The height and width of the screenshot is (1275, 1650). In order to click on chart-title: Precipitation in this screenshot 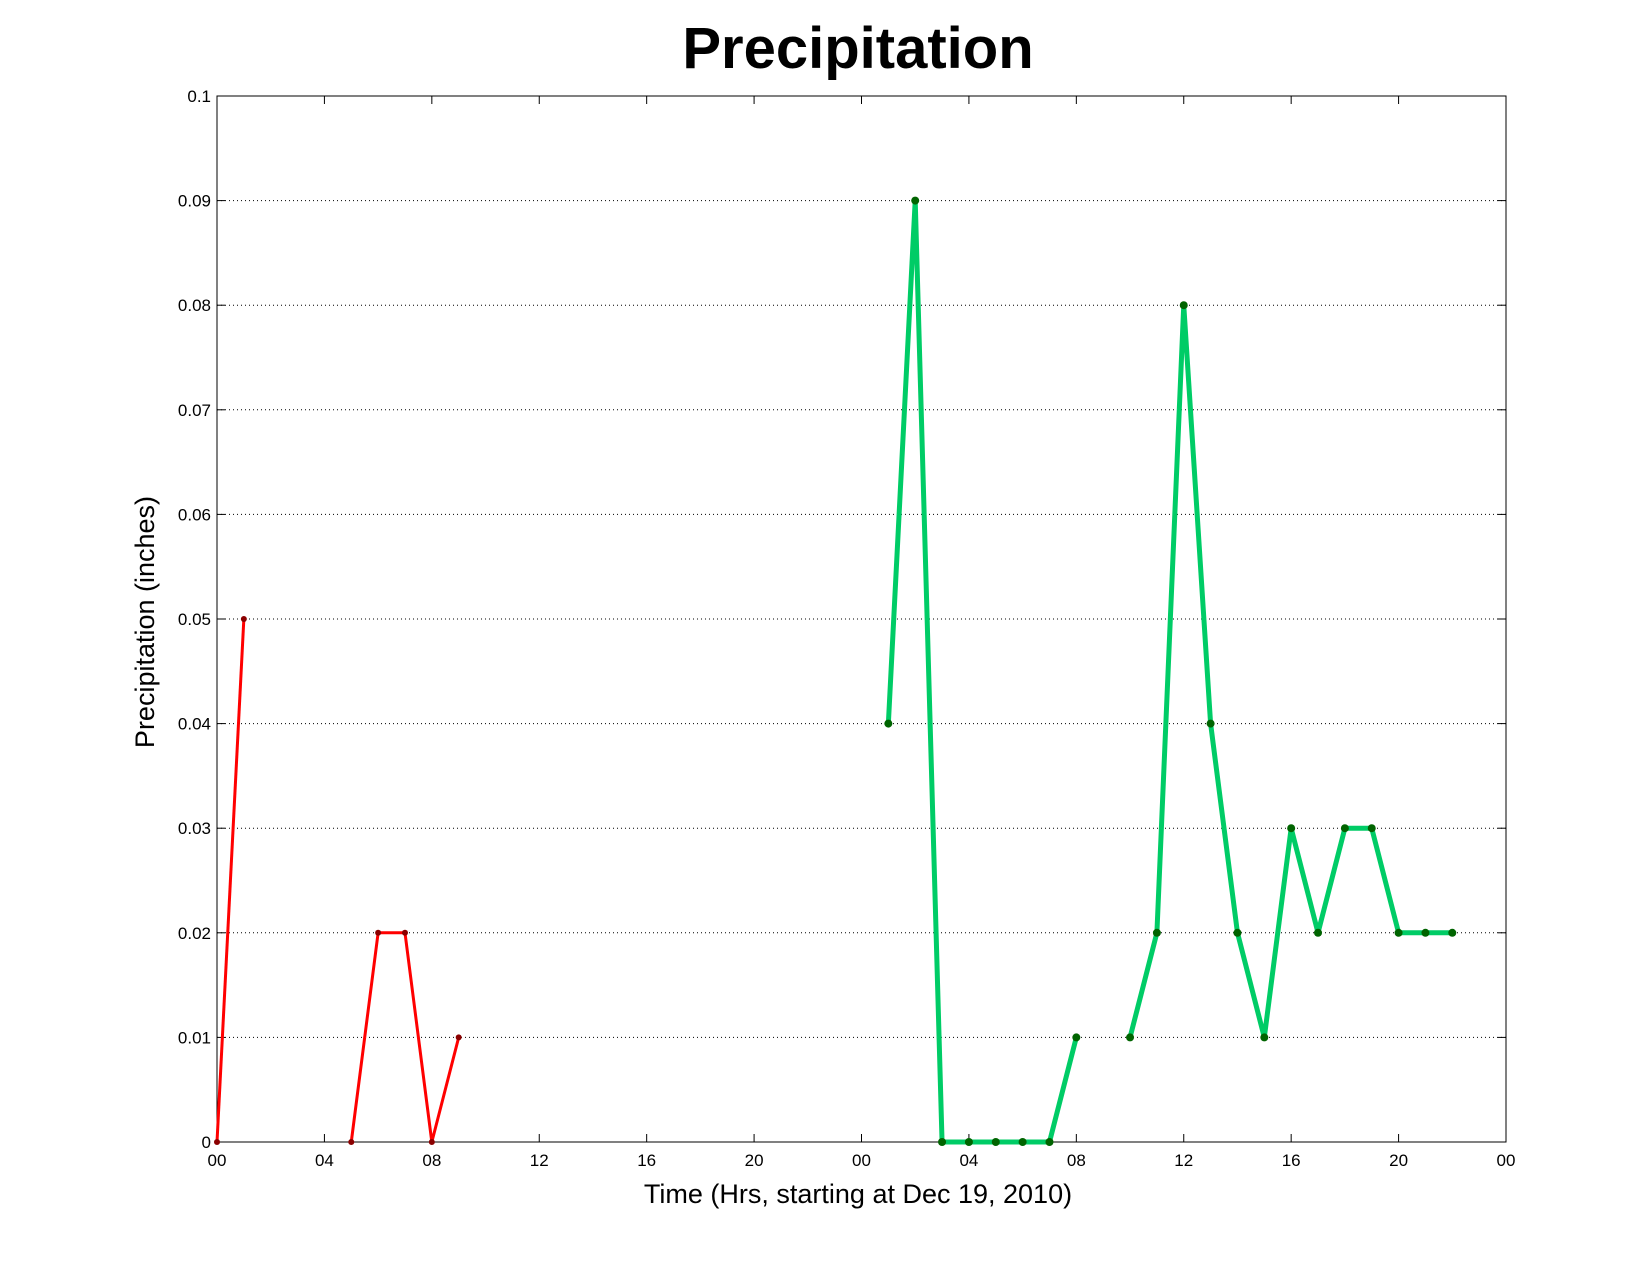, I will do `click(857, 48)`.